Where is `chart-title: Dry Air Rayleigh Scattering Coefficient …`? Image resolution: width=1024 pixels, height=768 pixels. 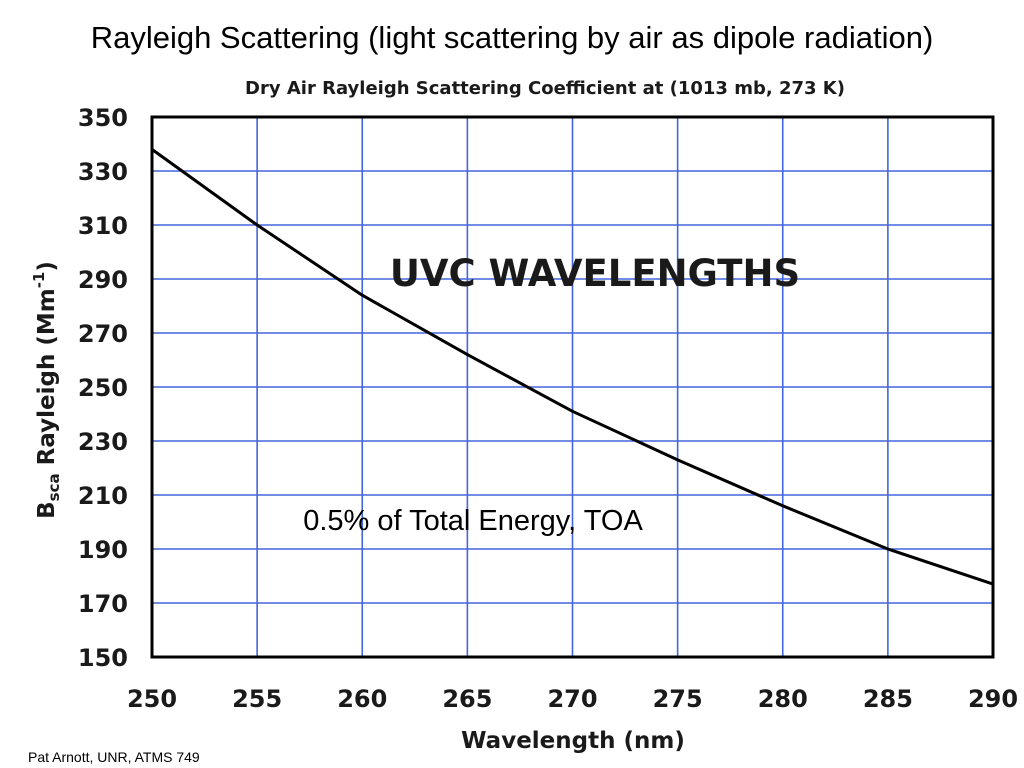 chart-title: Dry Air Rayleigh Scattering Coefficient … is located at coordinates (545, 88).